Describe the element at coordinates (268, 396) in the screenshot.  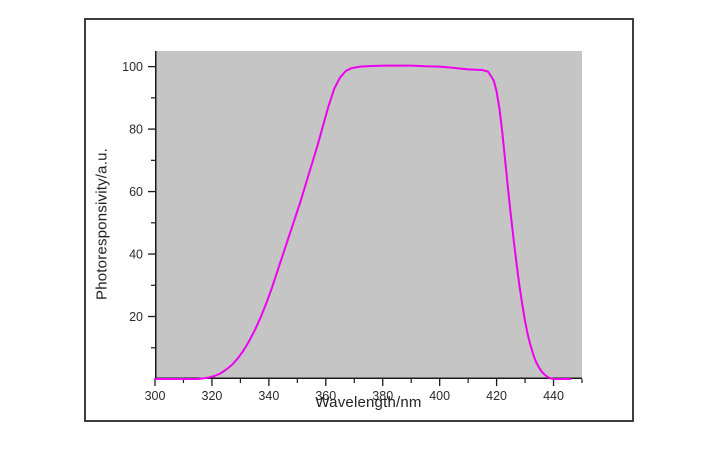
I see `x-tick-label: 340` at that location.